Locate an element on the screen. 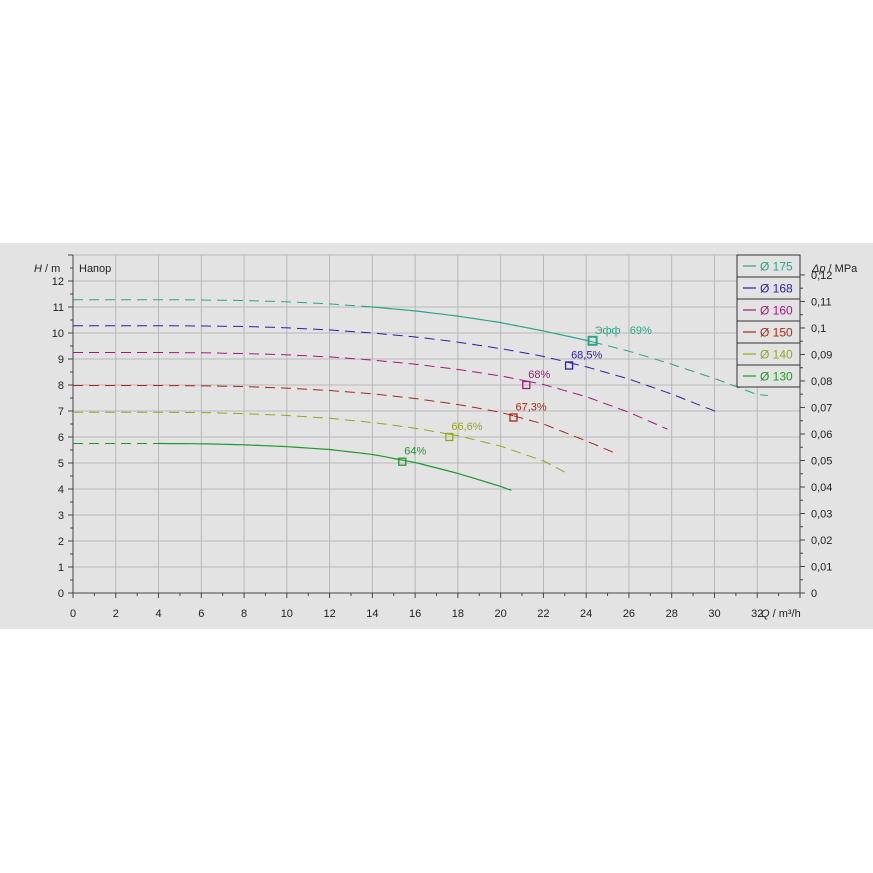 The image size is (873, 873). x-tick-label: 8 is located at coordinates (244, 614).